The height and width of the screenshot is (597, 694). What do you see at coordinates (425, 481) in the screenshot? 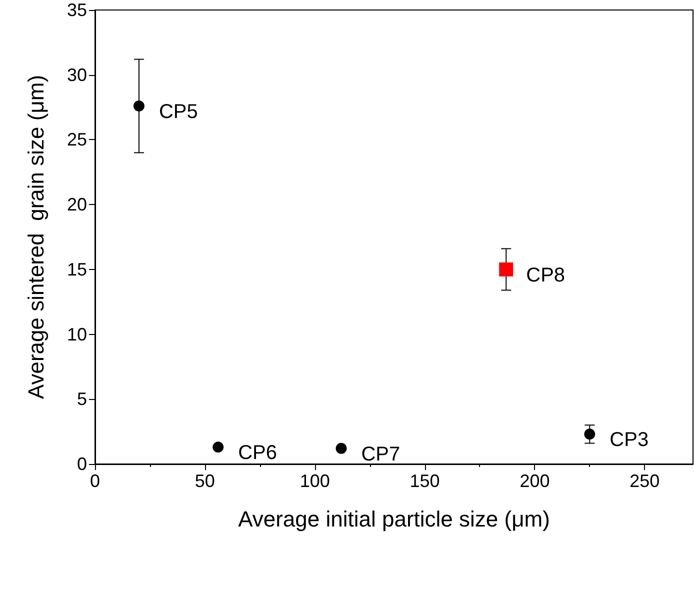
I see `x-tick-label: 150` at bounding box center [425, 481].